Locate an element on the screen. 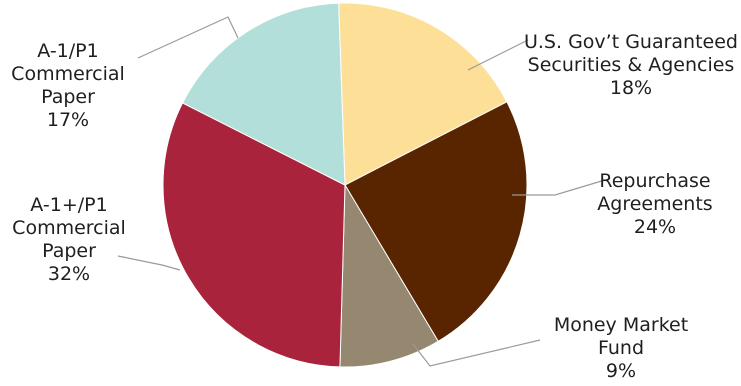 This screenshot has height=386, width=741. slice-name-line: Securities & Agencies is located at coordinates (631, 65).